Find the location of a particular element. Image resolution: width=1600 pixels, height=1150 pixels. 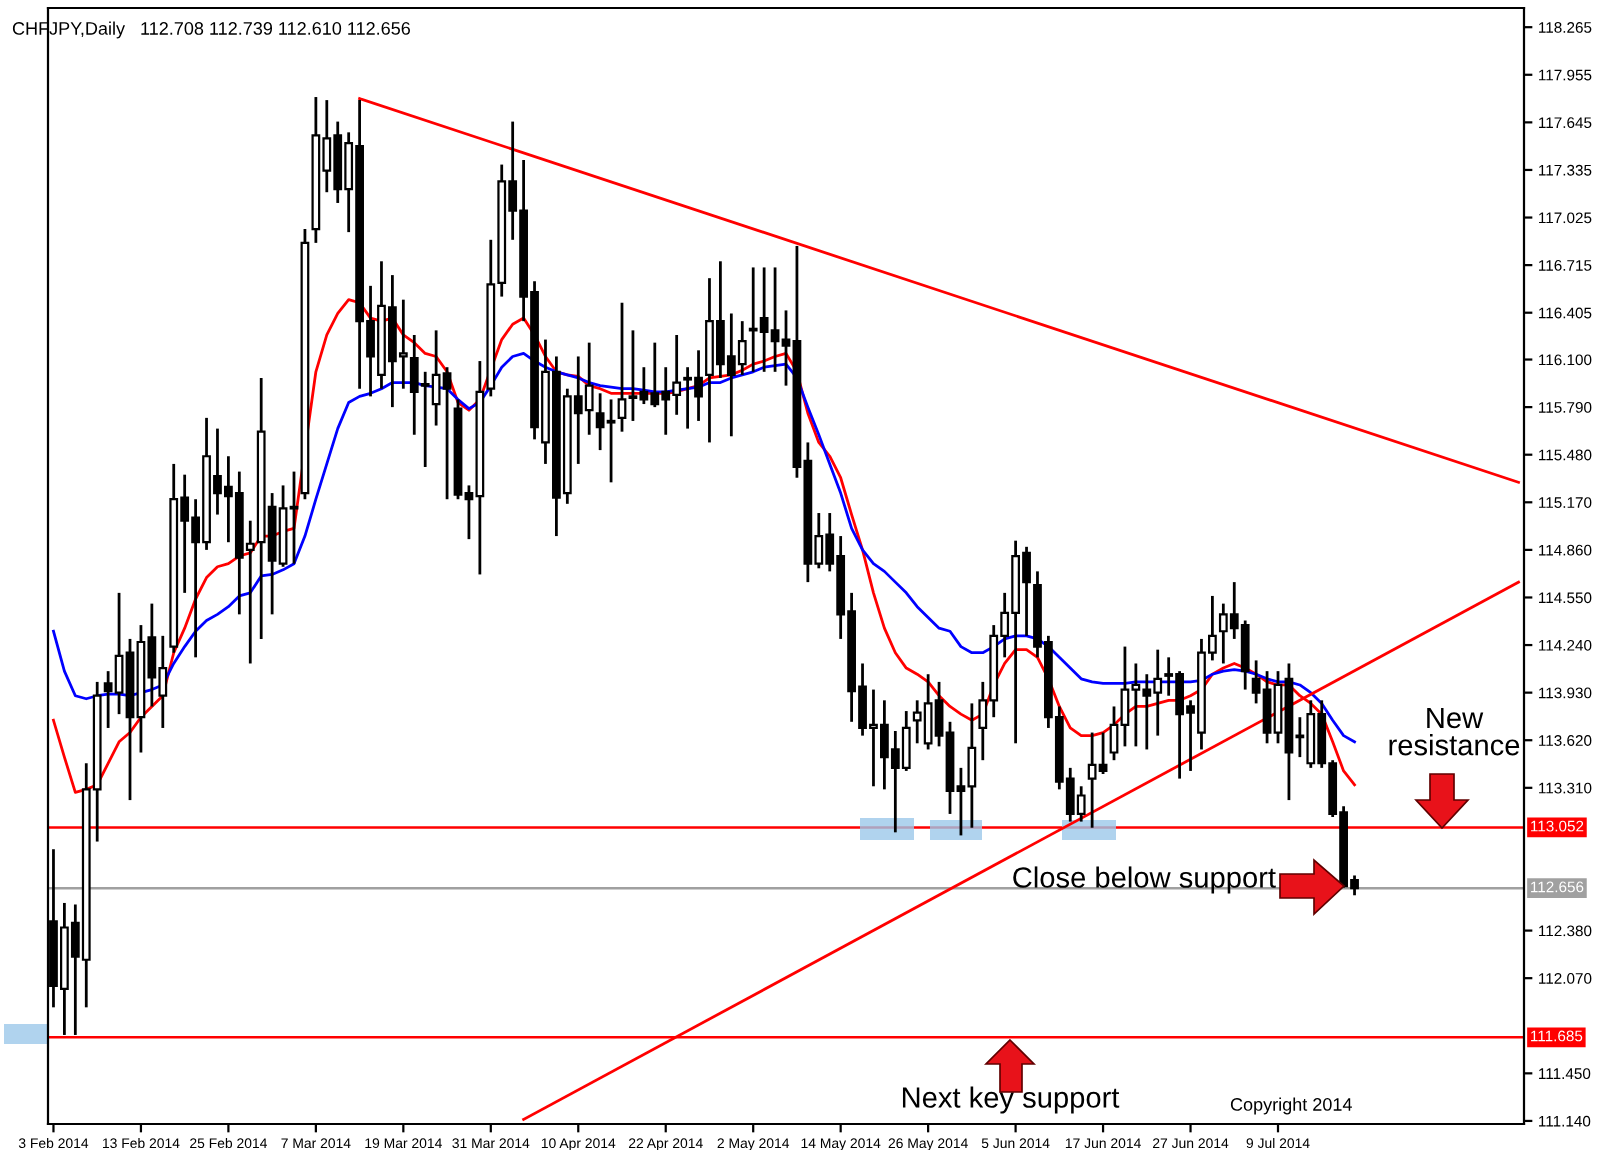

annotation: New resistance is located at coordinates (1454, 731).